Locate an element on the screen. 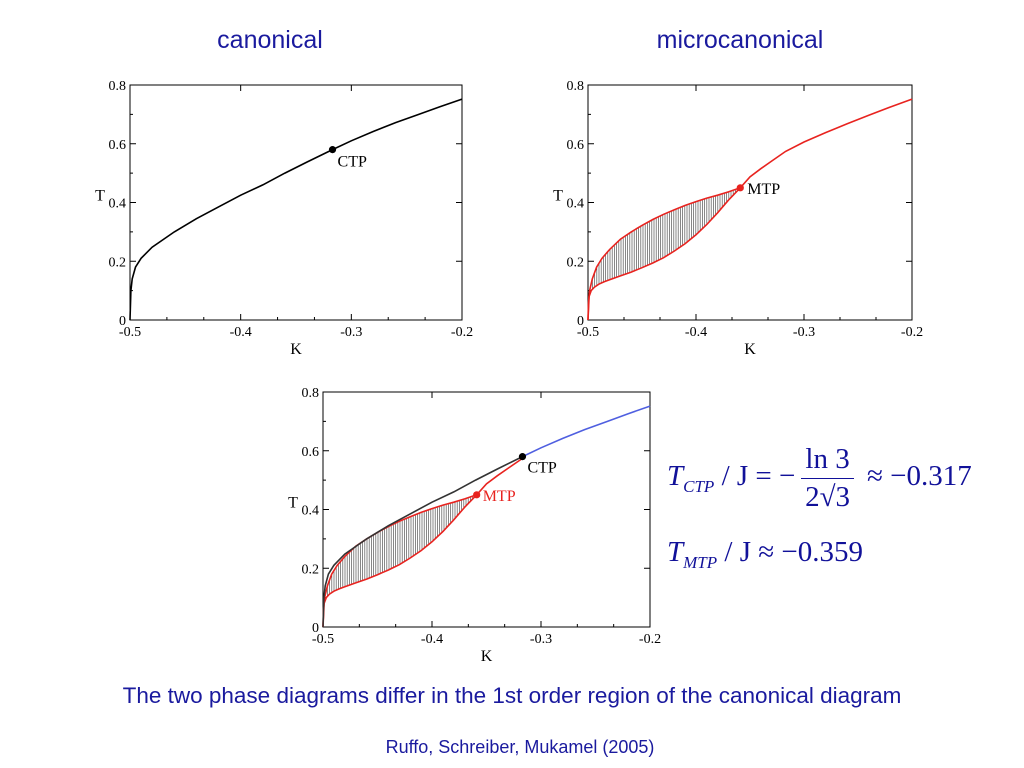 The height and width of the screenshot is (768, 1024). mtp-sub: MTP is located at coordinates (700, 562).